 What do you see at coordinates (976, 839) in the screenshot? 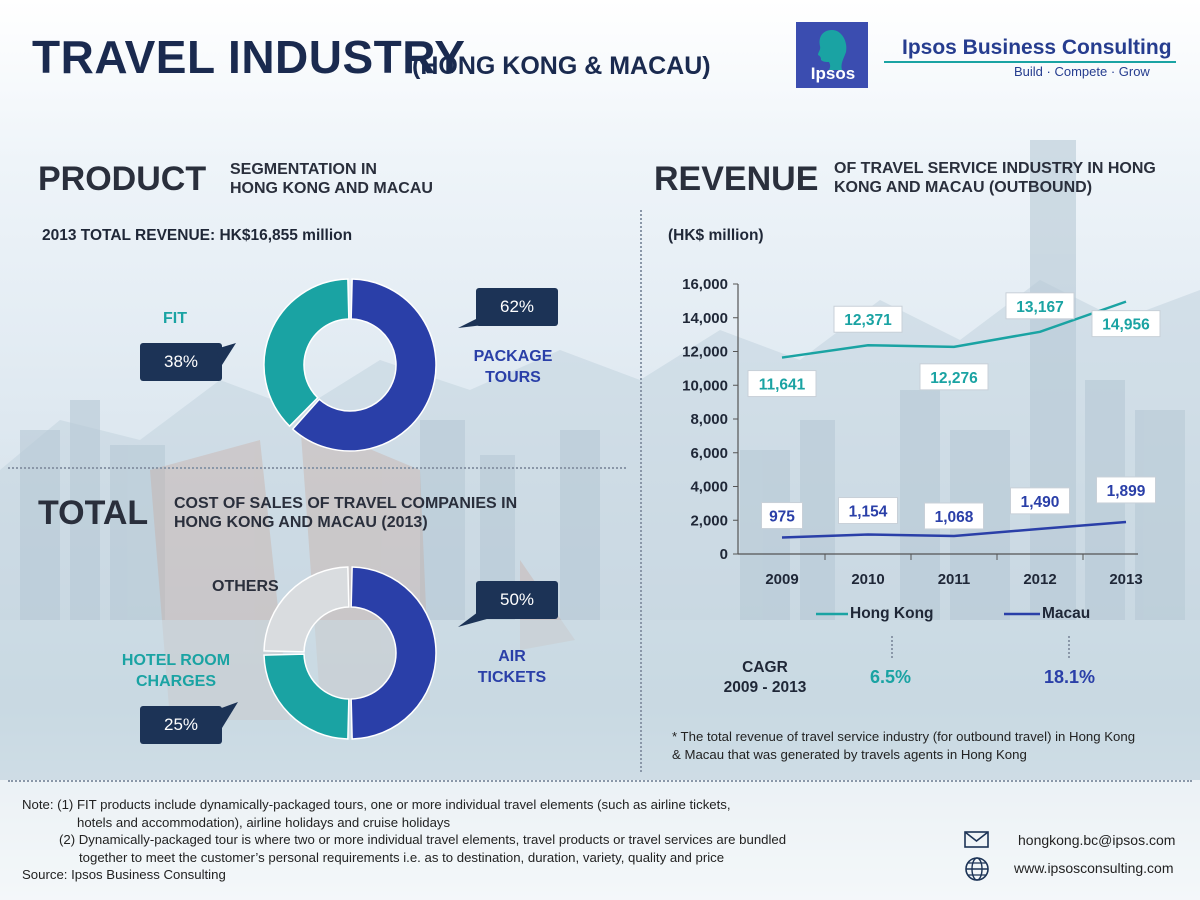
I see `envelope-icon` at bounding box center [976, 839].